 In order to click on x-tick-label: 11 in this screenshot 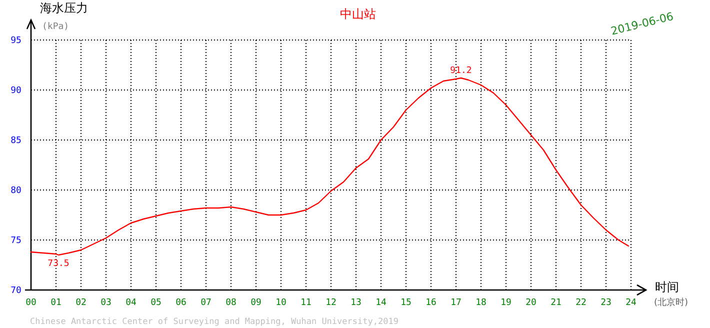, I will do `click(306, 303)`.